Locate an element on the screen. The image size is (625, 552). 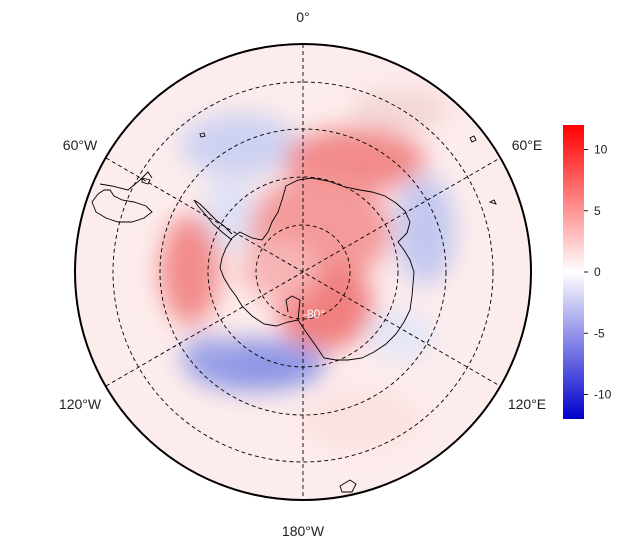
lon-label-60w: 60°W is located at coordinates (80, 145).